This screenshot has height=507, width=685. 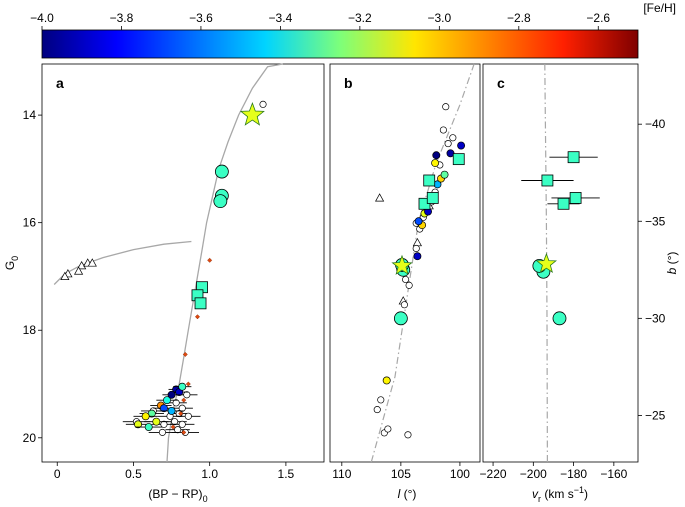 What do you see at coordinates (560, 494) in the screenshot?
I see `panel-c-xlabel: vr (km s−1)` at bounding box center [560, 494].